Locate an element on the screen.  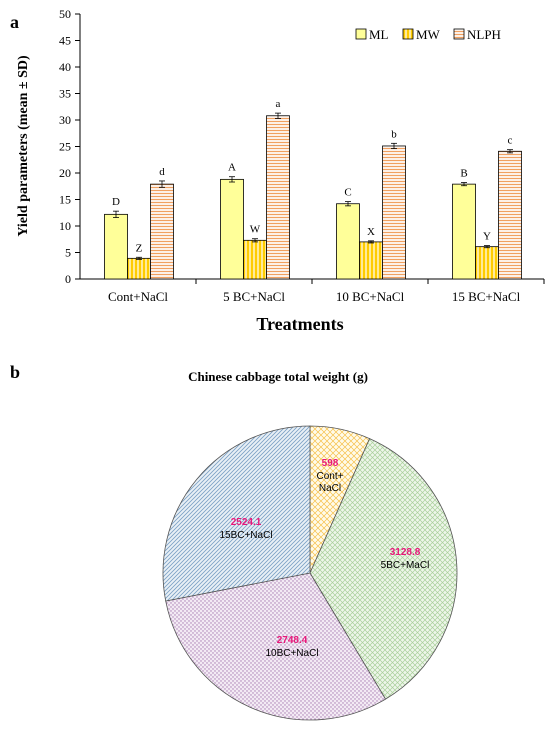
legend-swatch-ml is located at coordinates (361, 34).